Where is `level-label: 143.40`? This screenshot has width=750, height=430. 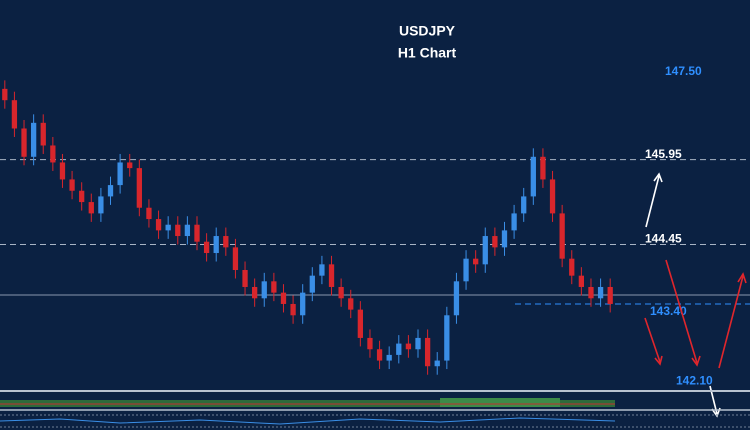
level-label: 143.40 is located at coordinates (668, 311).